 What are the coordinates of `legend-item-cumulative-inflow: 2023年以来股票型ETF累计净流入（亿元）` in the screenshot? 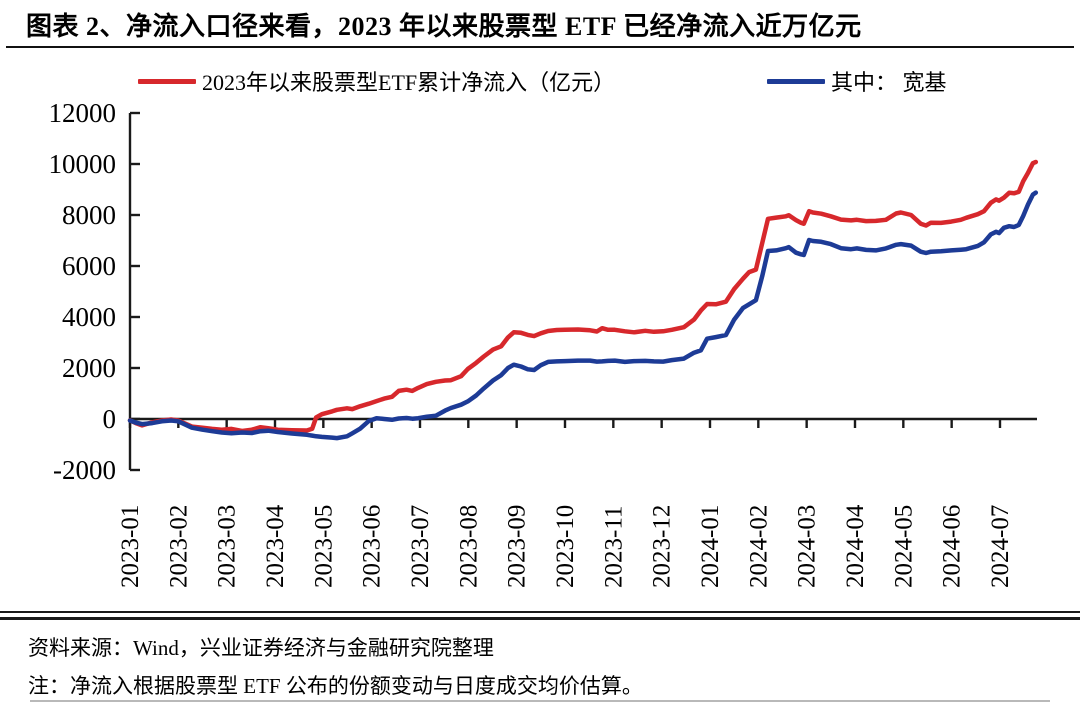 It's located at (376, 81).